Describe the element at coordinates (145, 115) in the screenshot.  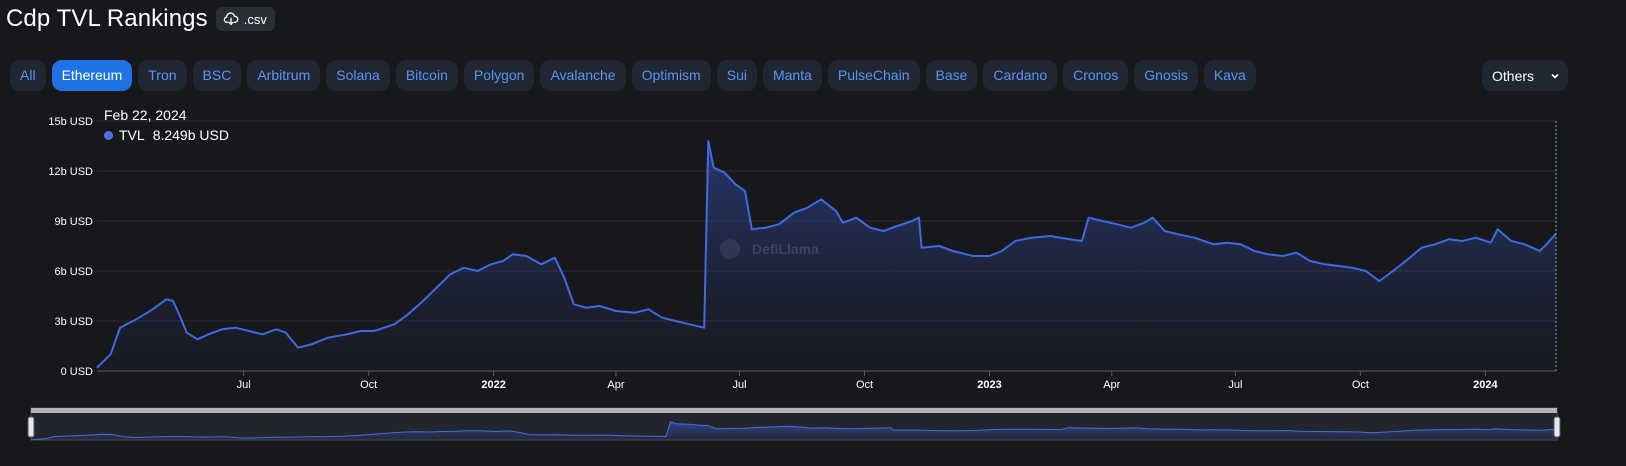
I see `tooltip-date: Feb 22, 2024` at that location.